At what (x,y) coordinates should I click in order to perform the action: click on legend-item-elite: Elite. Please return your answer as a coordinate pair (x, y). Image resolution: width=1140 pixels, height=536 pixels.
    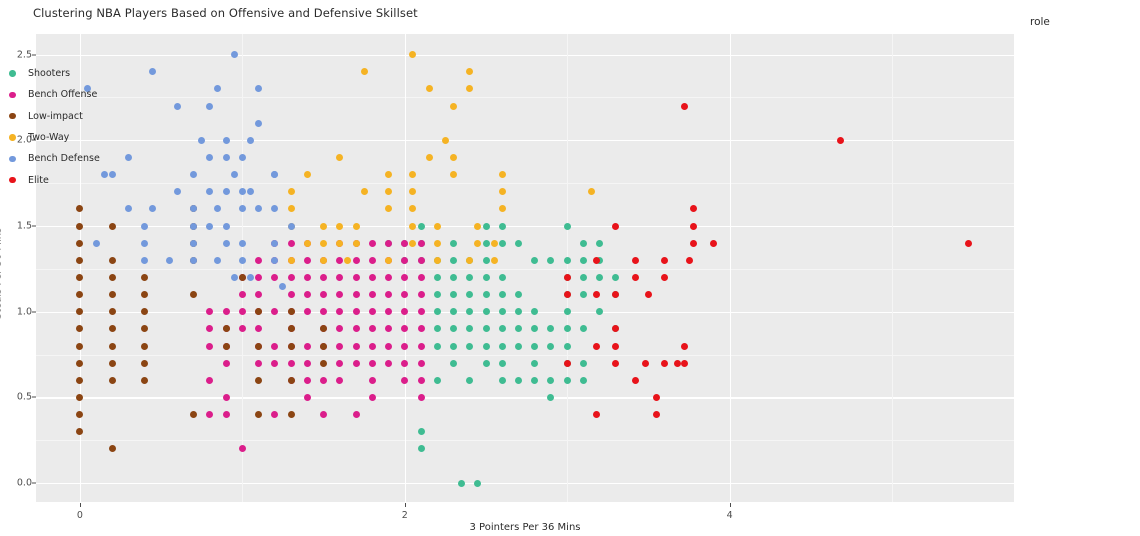
    Looking at the image, I should click on (57, 179).